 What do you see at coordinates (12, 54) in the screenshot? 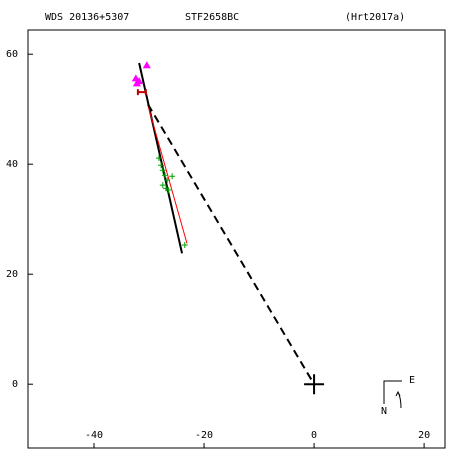
I see `y-tick-label: 60` at bounding box center [12, 54].